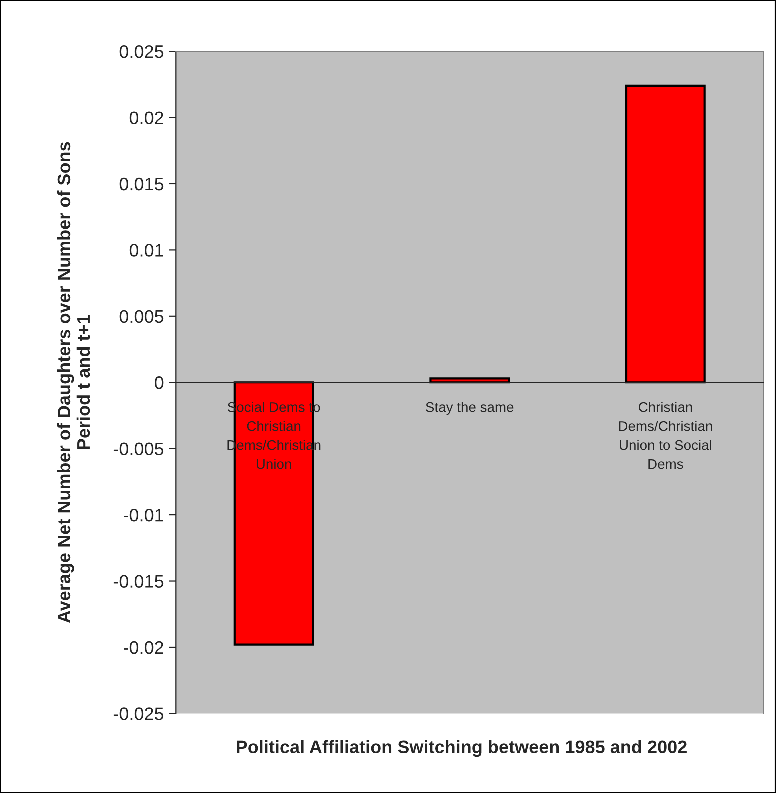 The height and width of the screenshot is (793, 776). Describe the element at coordinates (139, 714) in the screenshot. I see `y-tick-label: -0.025` at that location.